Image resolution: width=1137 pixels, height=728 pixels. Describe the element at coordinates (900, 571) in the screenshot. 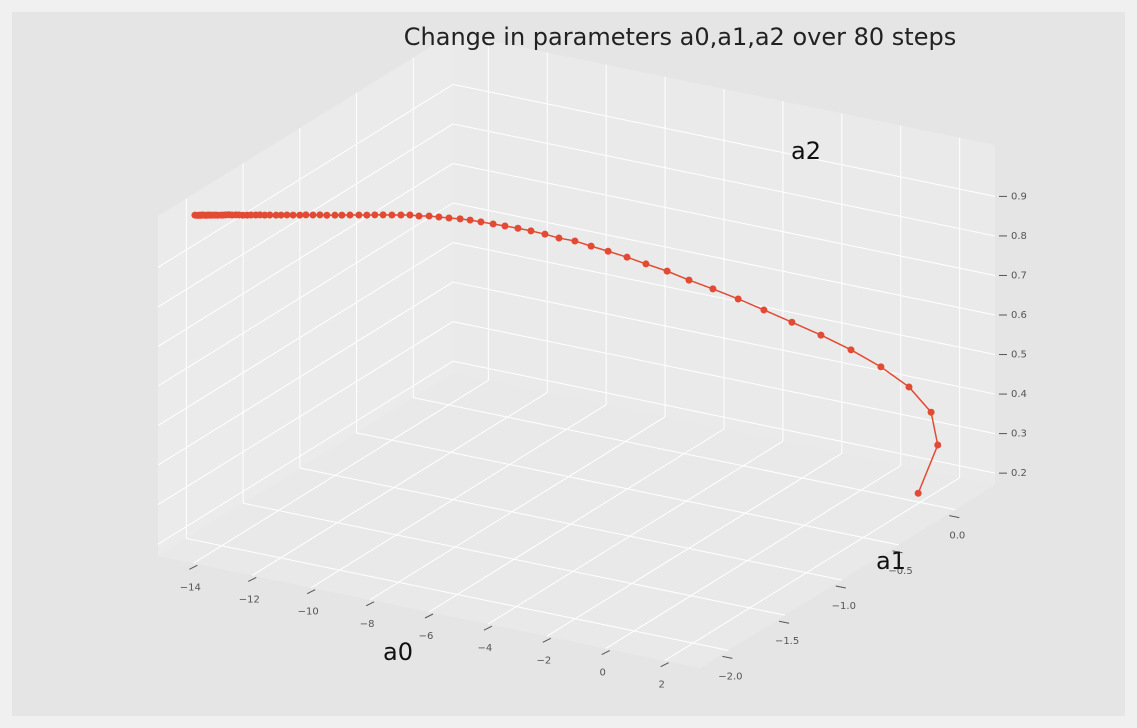

I see `y-tick-label: −0.5` at that location.